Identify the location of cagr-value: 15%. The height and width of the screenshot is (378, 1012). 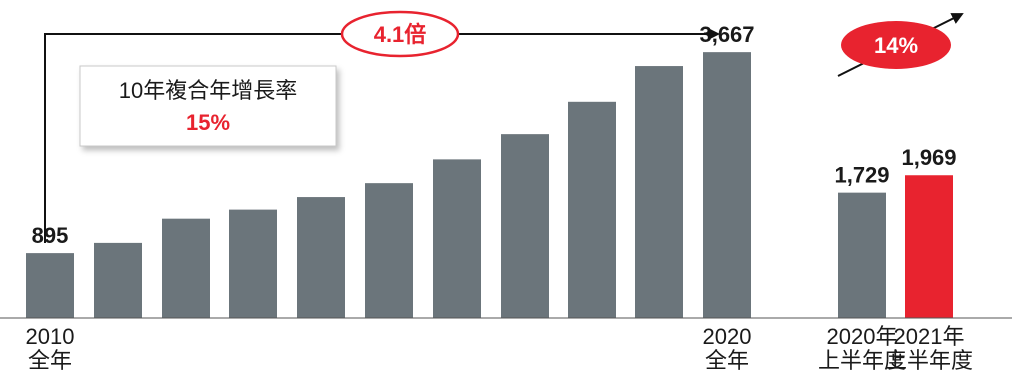
(208, 122).